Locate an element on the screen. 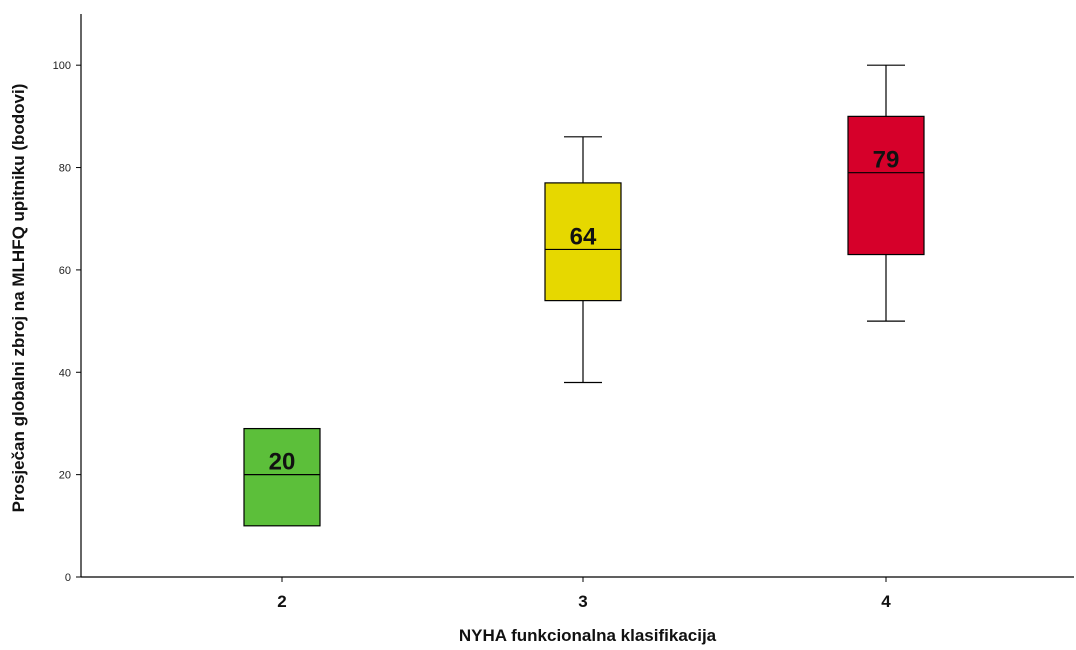  box-group-4: 79 is located at coordinates (886, 193).